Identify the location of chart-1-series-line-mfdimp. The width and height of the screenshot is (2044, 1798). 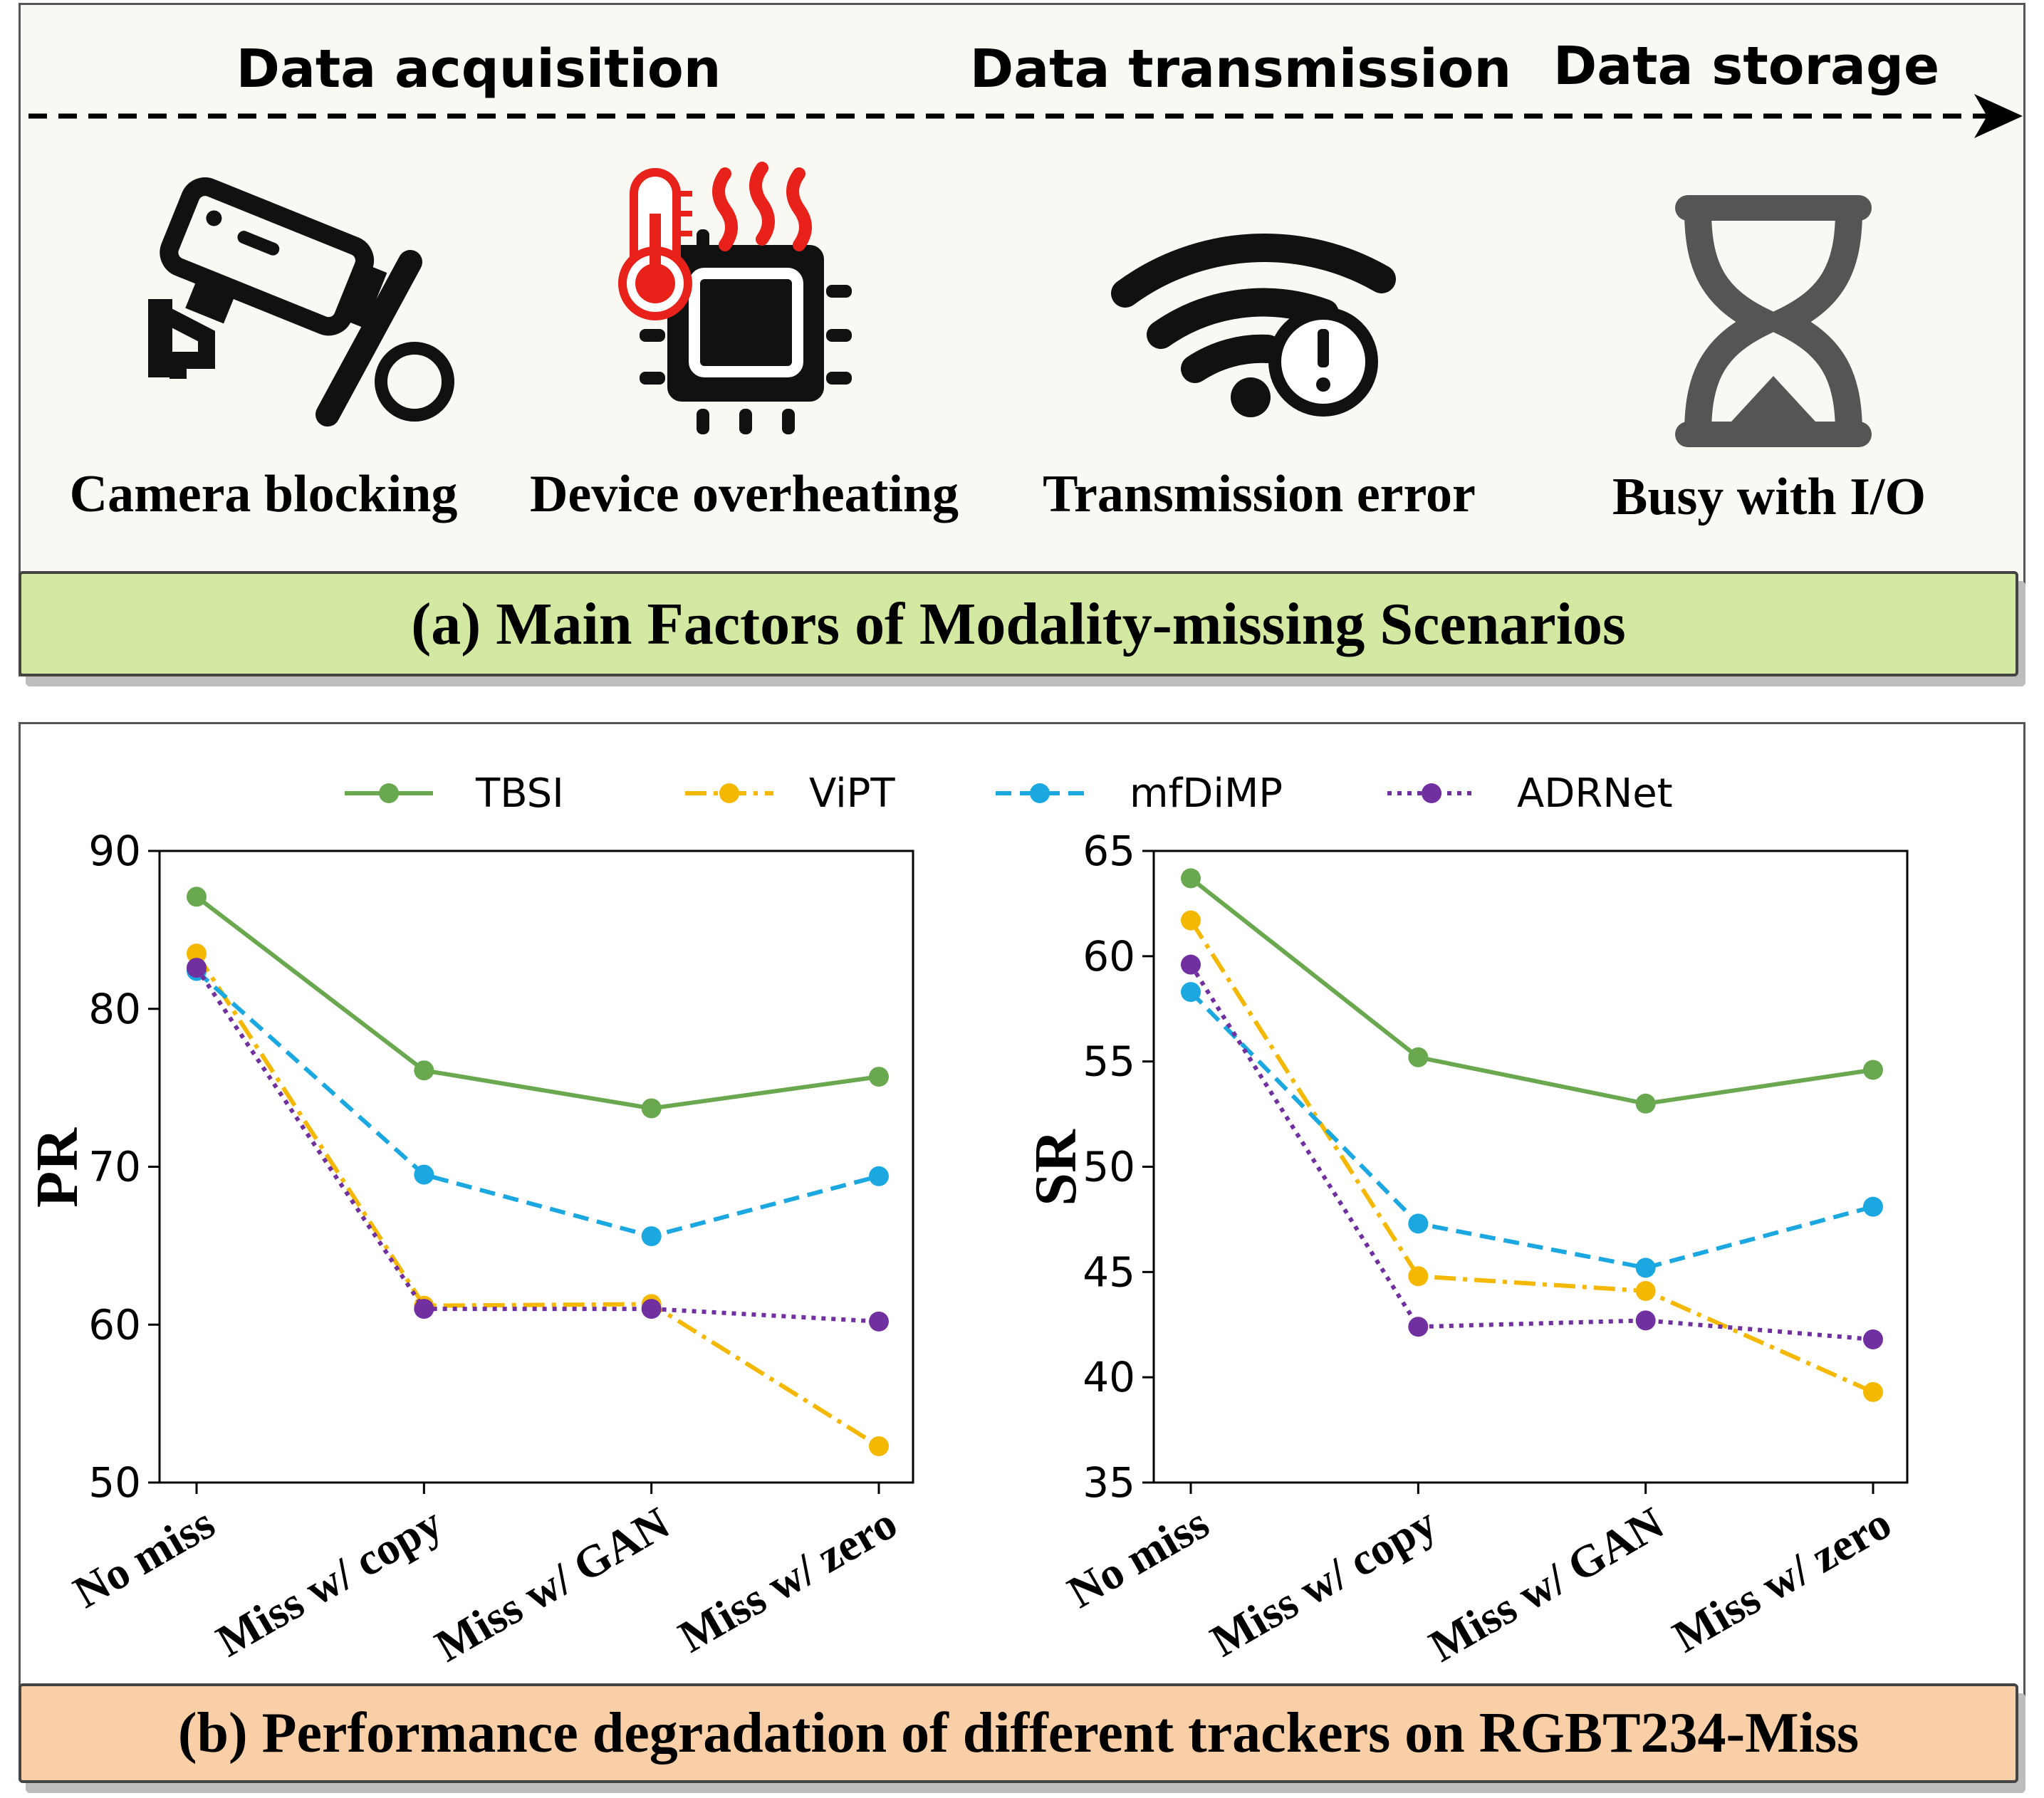
(1531, 1130).